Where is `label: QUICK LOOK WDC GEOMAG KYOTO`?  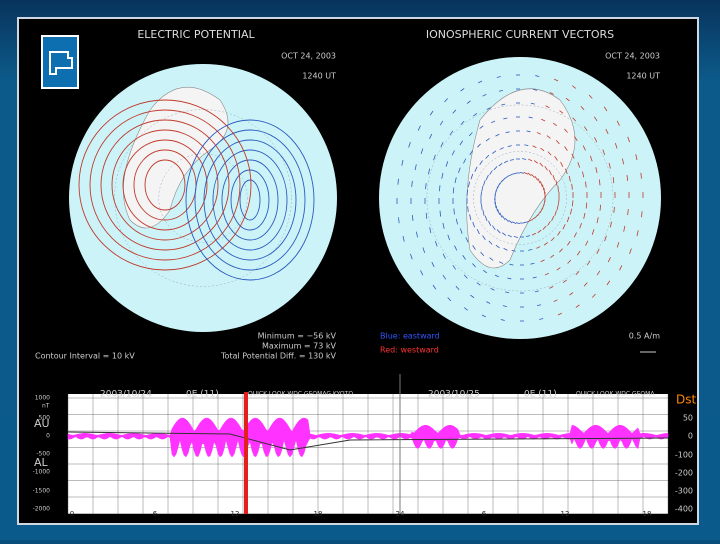 label: QUICK LOOK WDC GEOMAG KYOTO is located at coordinates (300, 394).